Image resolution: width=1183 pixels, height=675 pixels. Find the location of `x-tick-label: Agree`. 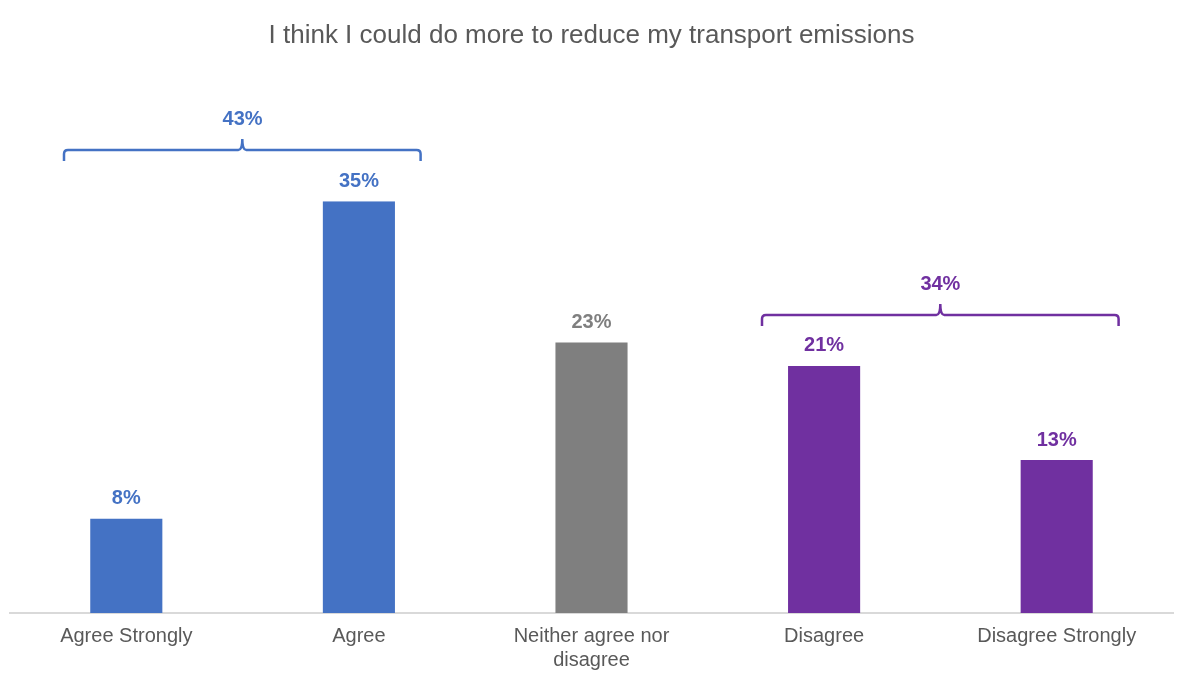

x-tick-label: Agree is located at coordinates (359, 634).